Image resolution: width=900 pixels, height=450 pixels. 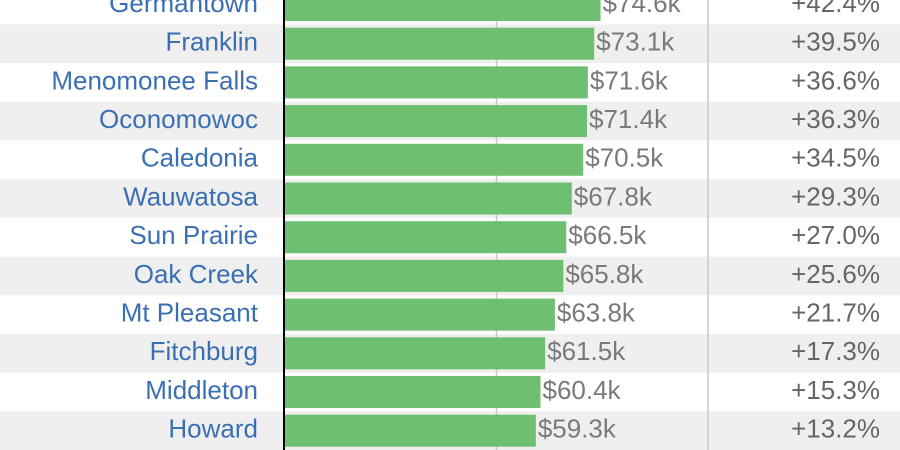 What do you see at coordinates (190, 312) in the screenshot?
I see `category-label: Mt Pleasant` at bounding box center [190, 312].